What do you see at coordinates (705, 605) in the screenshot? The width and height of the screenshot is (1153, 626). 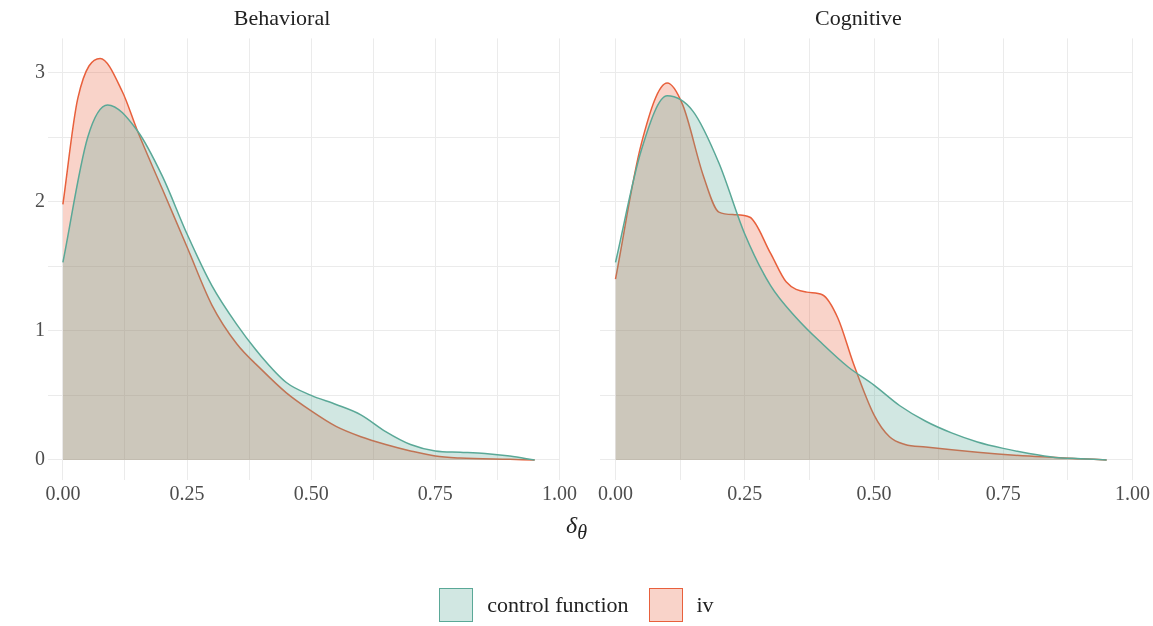 I see `legend-label: iv` at bounding box center [705, 605].